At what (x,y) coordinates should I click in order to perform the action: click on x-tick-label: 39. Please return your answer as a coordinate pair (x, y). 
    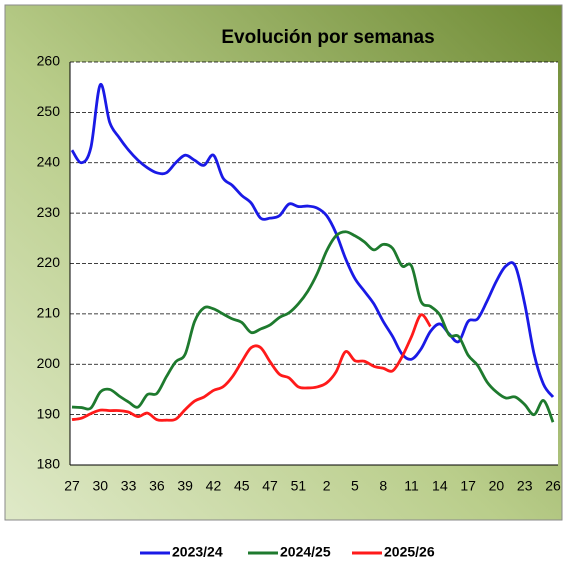
    Looking at the image, I should click on (185, 486).